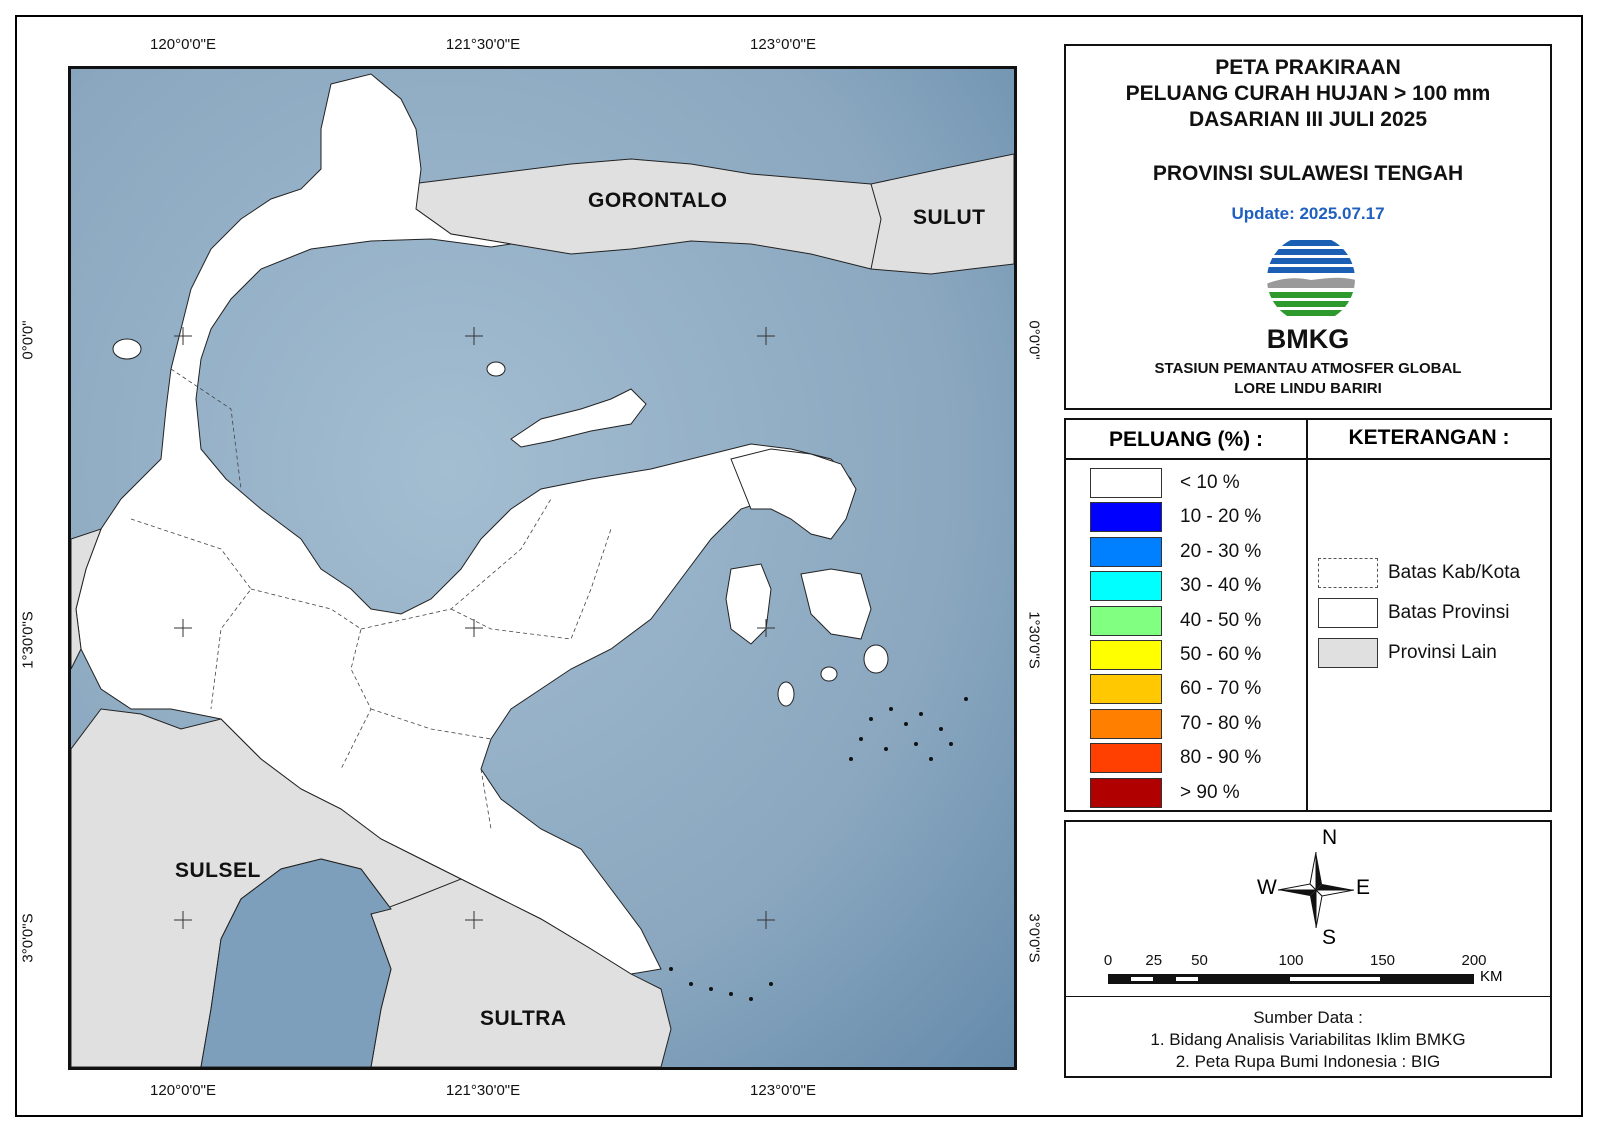  What do you see at coordinates (1308, 67) in the screenshot?
I see `title-line-1: PETA PRAKIRAAN` at bounding box center [1308, 67].